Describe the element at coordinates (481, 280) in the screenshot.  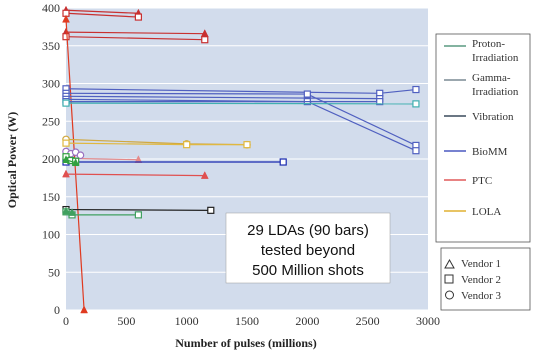
I see `legend-label-vendor-2: Vendor 2` at that location.